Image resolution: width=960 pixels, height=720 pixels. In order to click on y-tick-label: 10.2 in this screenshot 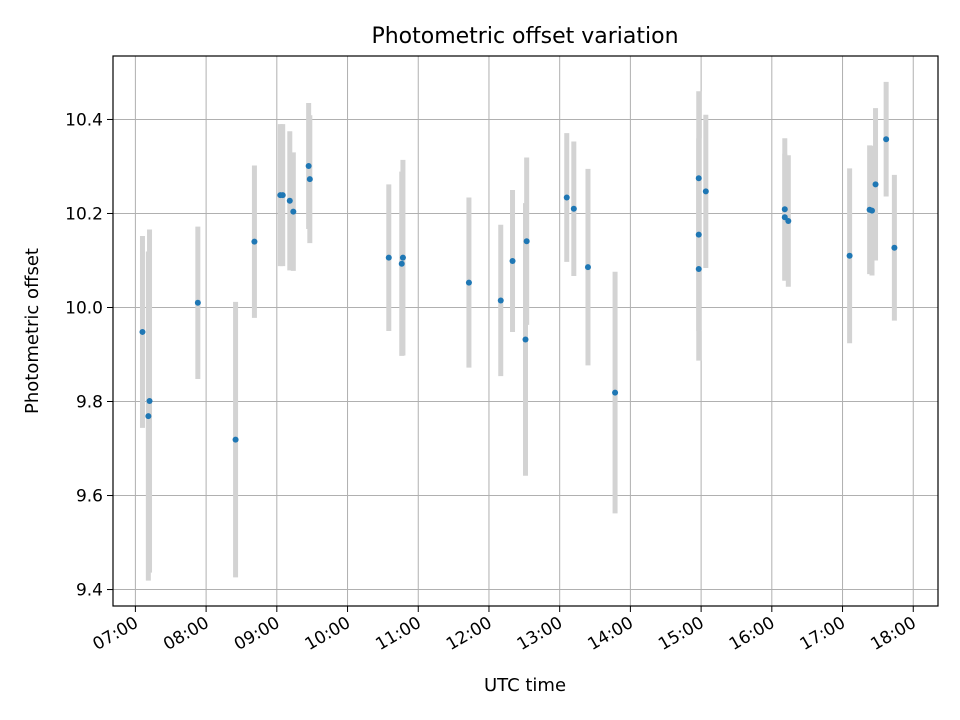, I will do `click(84, 214)`.